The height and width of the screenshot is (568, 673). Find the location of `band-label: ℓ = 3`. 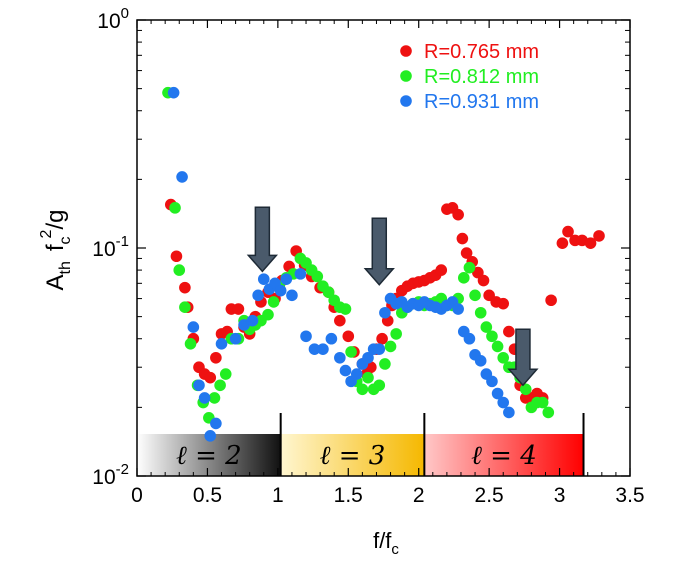

band-label: ℓ = 3 is located at coordinates (353, 456).